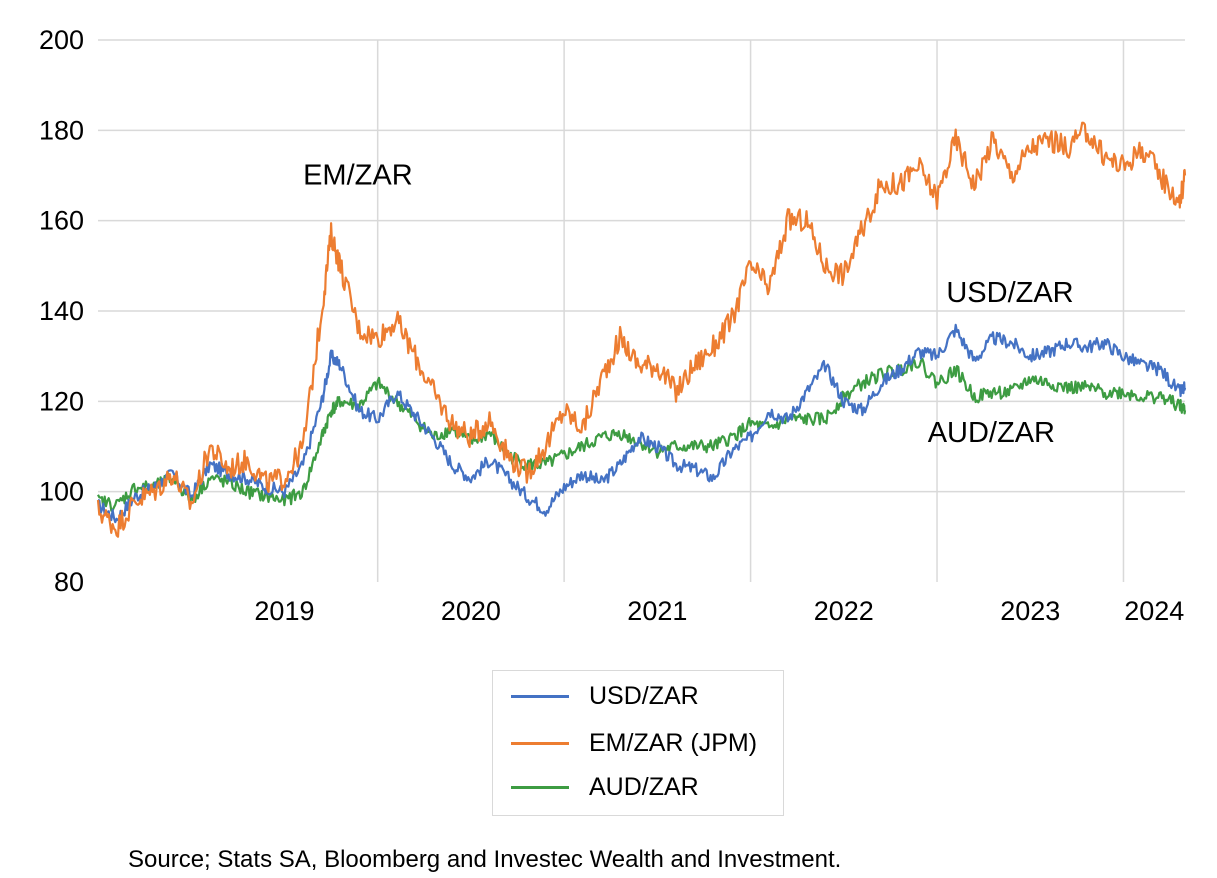  I want to click on legend-item-usd-zar: USD/ZAR, so click(605, 696).